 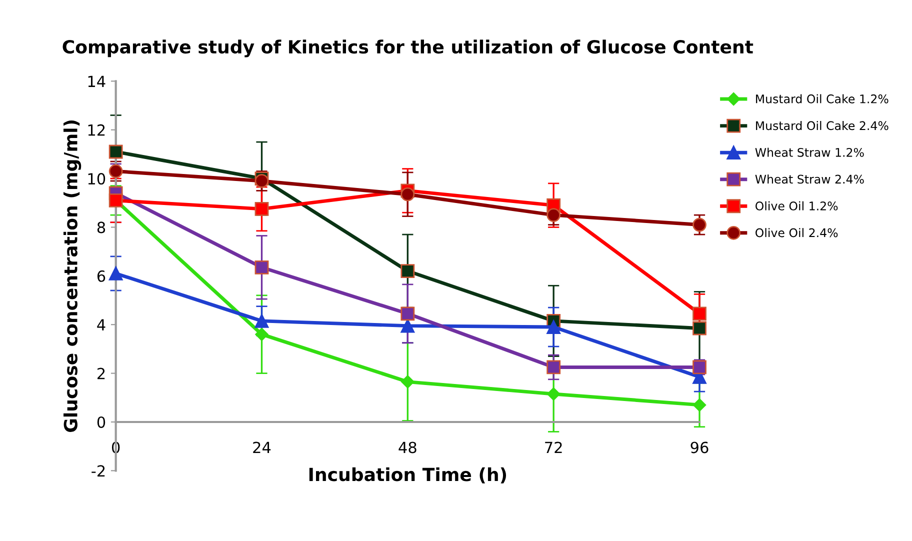 What do you see at coordinates (96, 130) in the screenshot?
I see `y-tick-label: 12` at bounding box center [96, 130].